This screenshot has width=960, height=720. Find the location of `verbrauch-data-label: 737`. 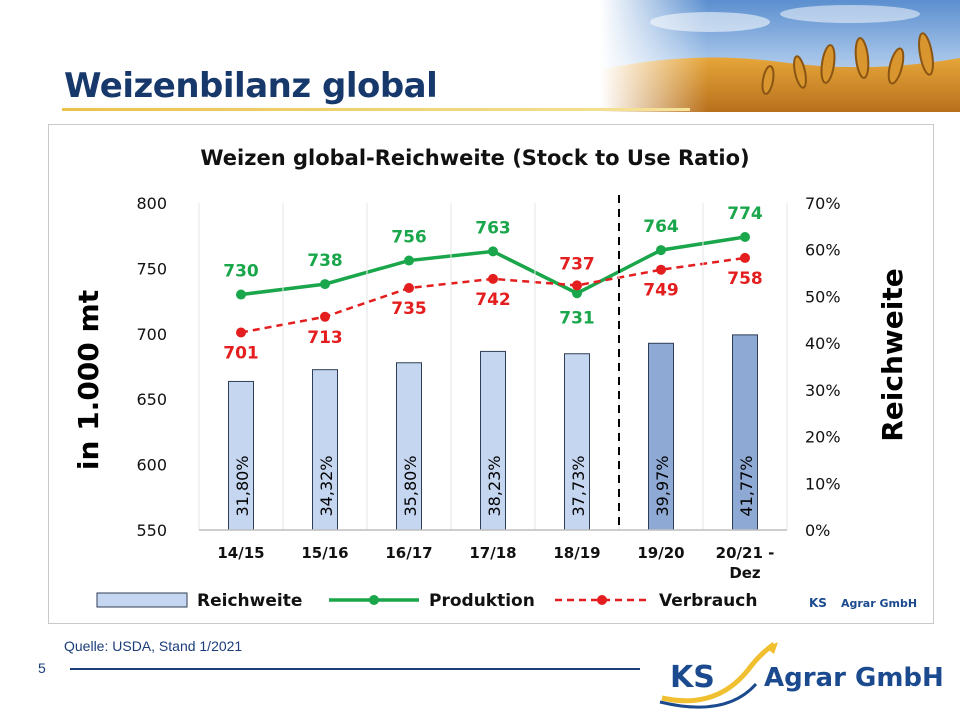

verbrauch-data-label: 737 is located at coordinates (577, 264).